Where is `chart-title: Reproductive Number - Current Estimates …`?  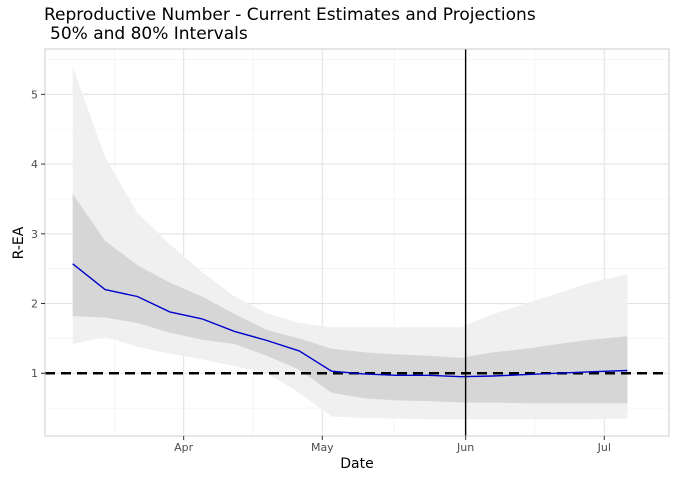
chart-title: Reproductive Number - Current Estimates … is located at coordinates (290, 15).